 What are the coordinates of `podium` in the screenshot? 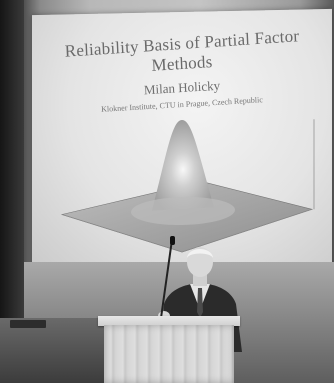 It's located at (169, 354).